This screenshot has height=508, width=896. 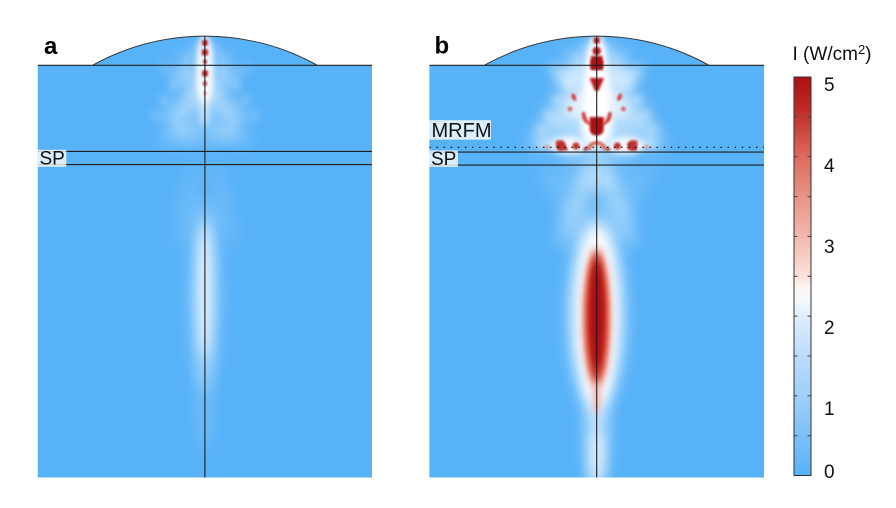 What do you see at coordinates (832, 53) in the screenshot?
I see `svg-text: I (W/cm2)` at bounding box center [832, 53].